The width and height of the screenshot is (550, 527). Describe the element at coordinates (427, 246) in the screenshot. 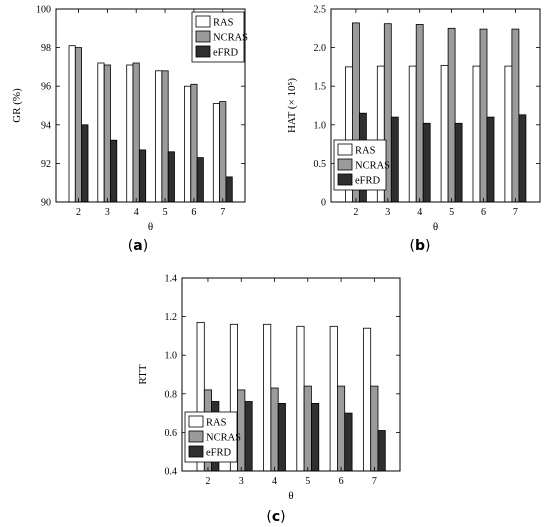

I see `panel-caption-close: )` at that location.